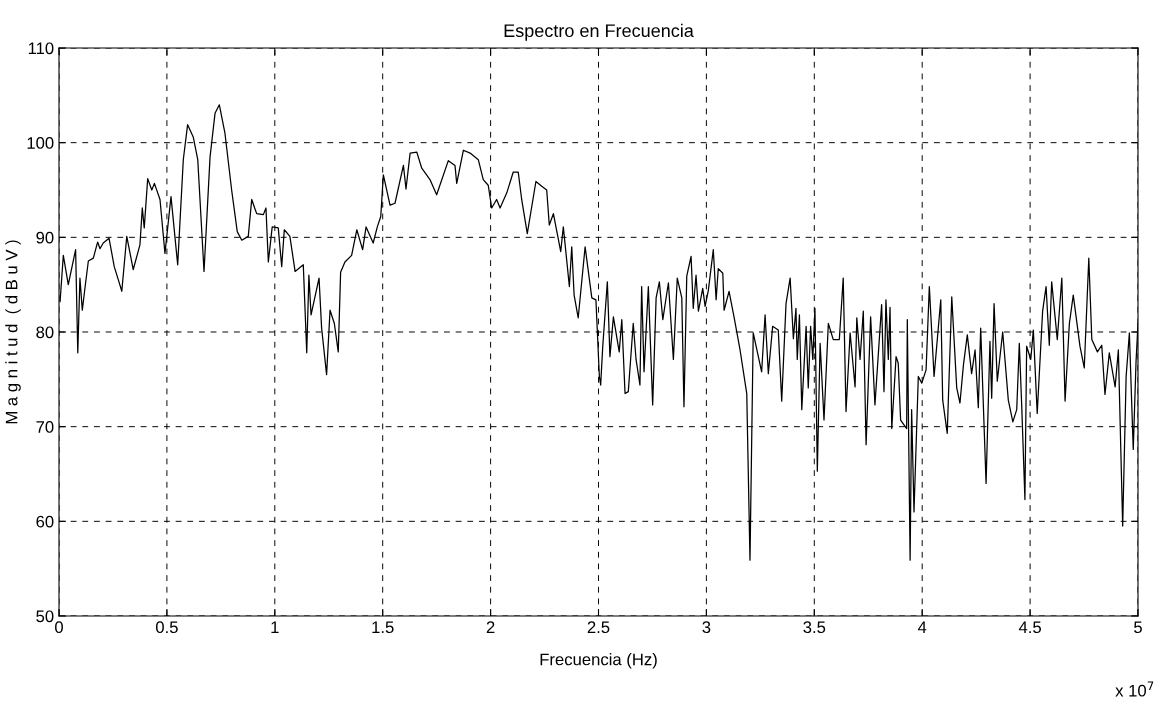 The width and height of the screenshot is (1170, 708). I want to click on y-tick-label: 80, so click(45, 332).